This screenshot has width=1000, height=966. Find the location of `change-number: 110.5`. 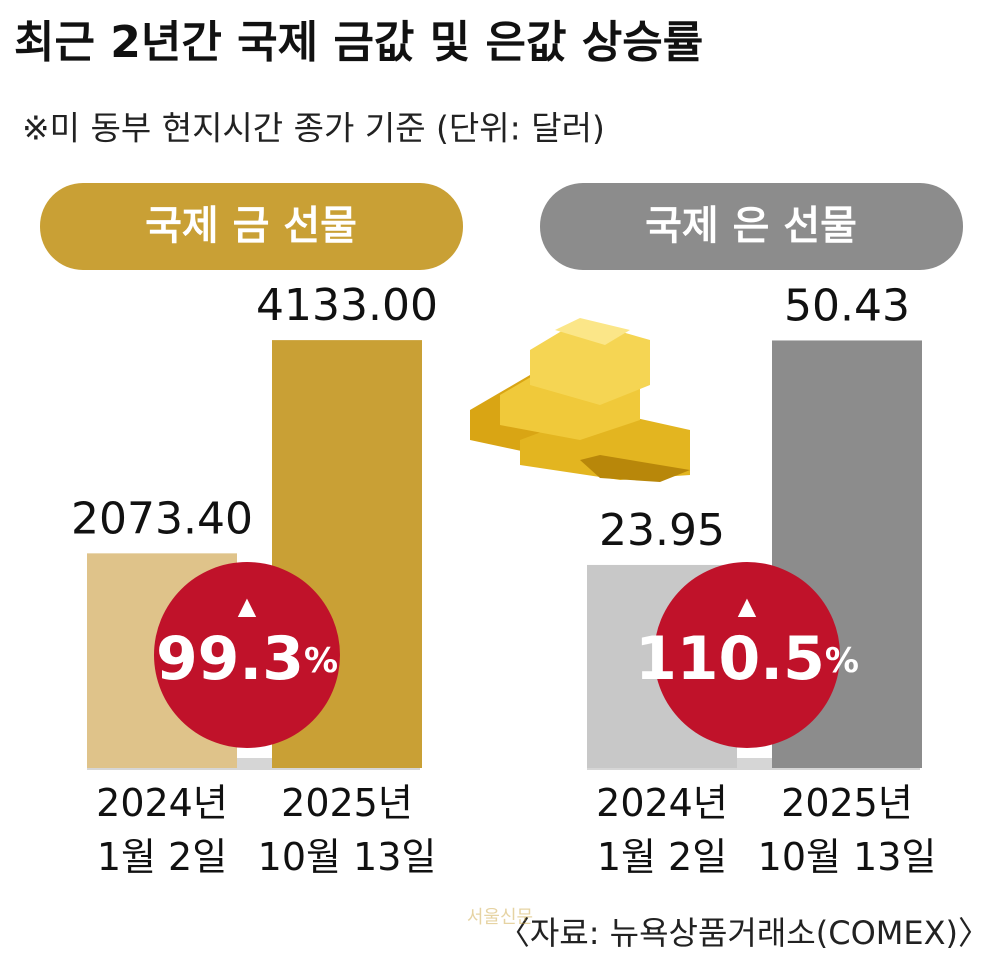

change-number: 110.5 is located at coordinates (730, 659).